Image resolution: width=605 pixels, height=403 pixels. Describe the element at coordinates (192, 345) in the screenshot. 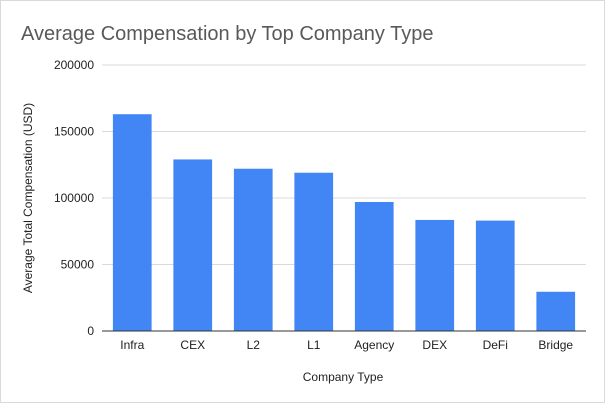

I see `x-tick-label: CEX` at that location.